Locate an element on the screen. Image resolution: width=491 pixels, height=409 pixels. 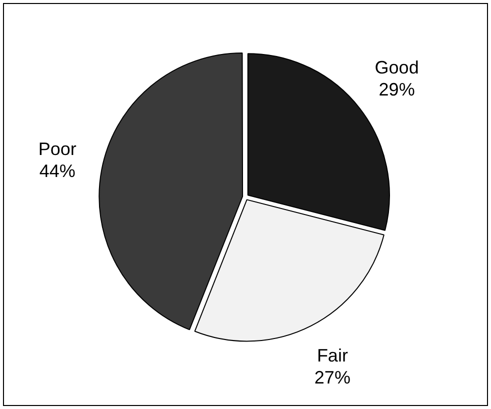
data-label: 29% is located at coordinates (396, 90).